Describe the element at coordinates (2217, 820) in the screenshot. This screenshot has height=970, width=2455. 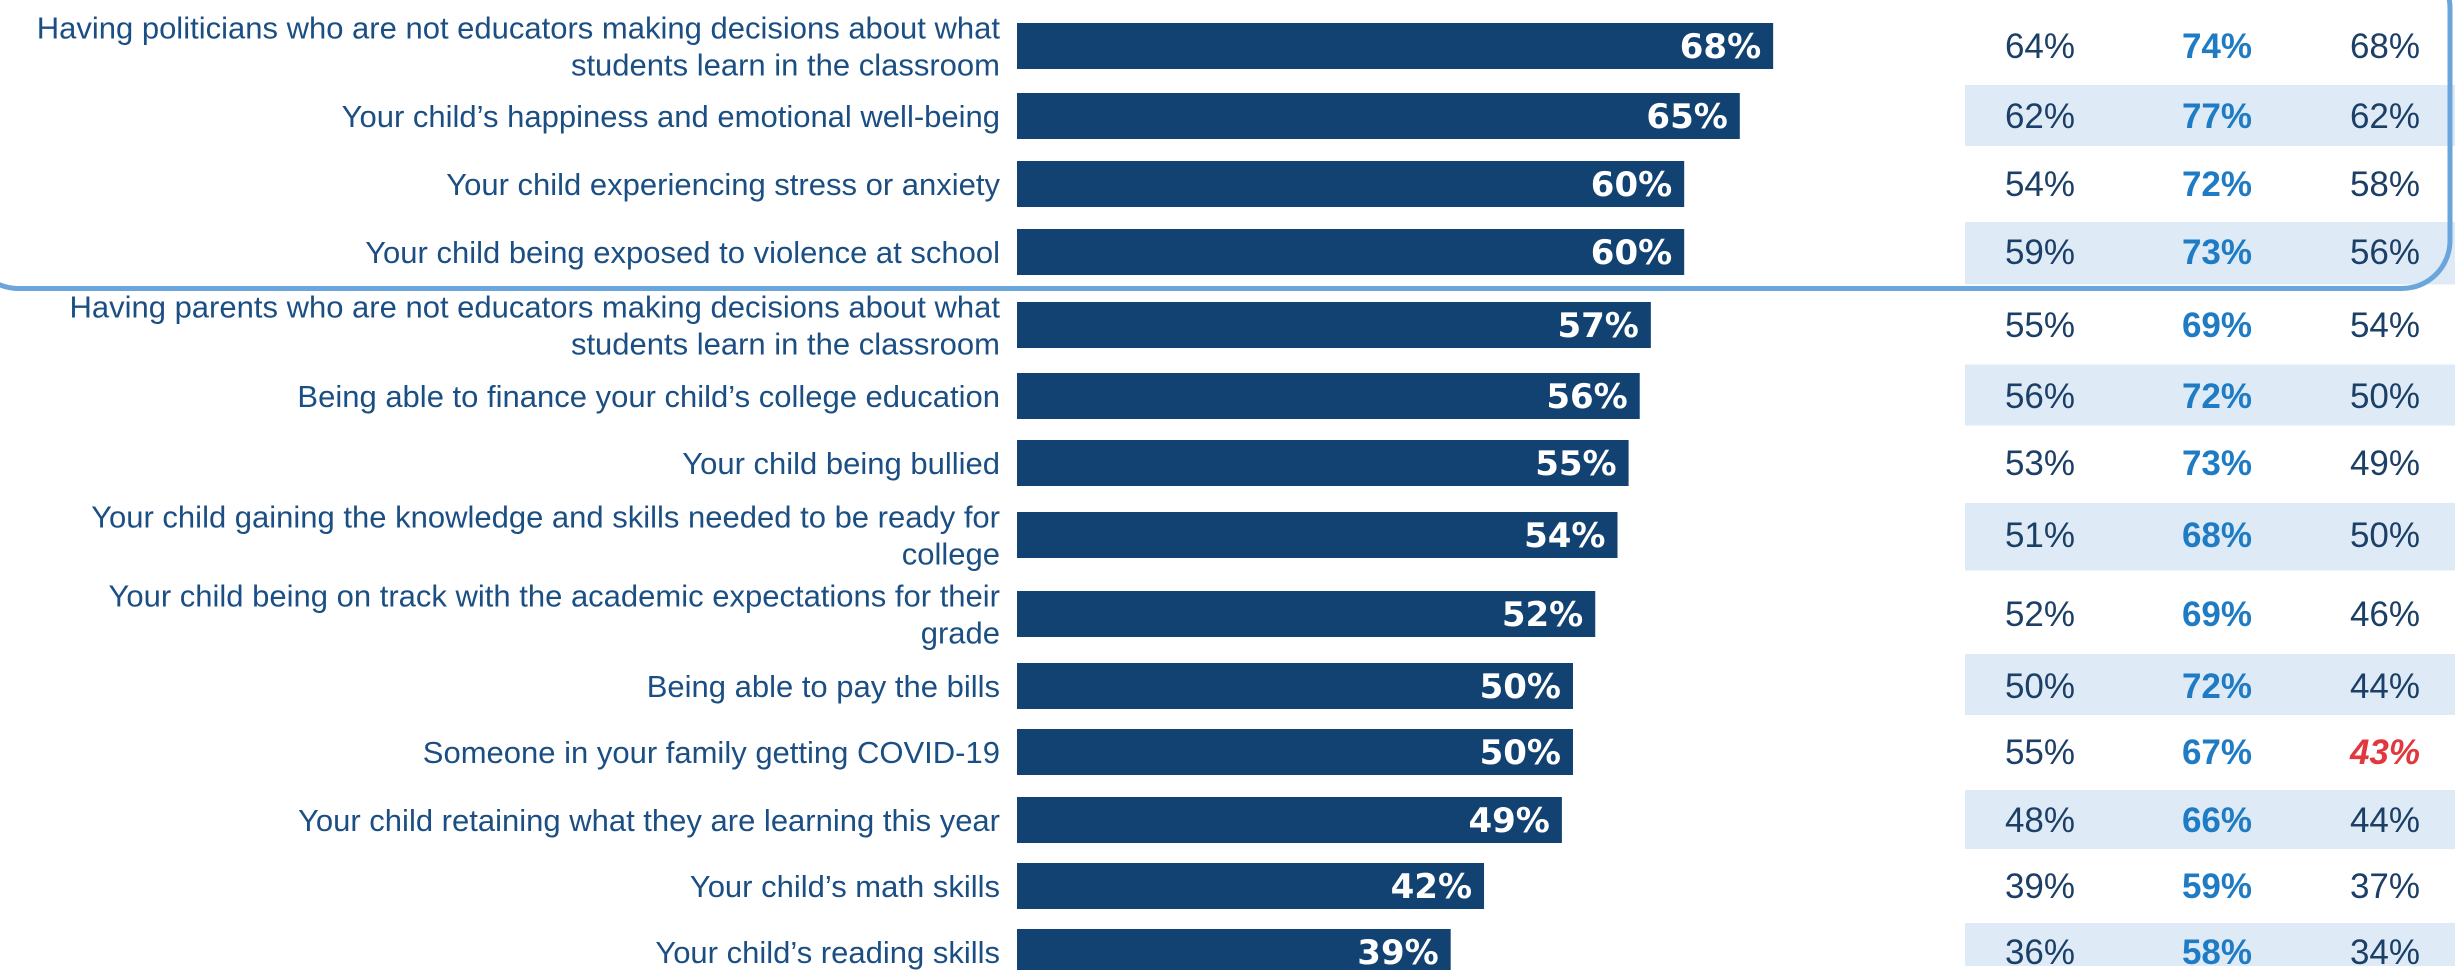
I see `column-value: 66%` at that location.